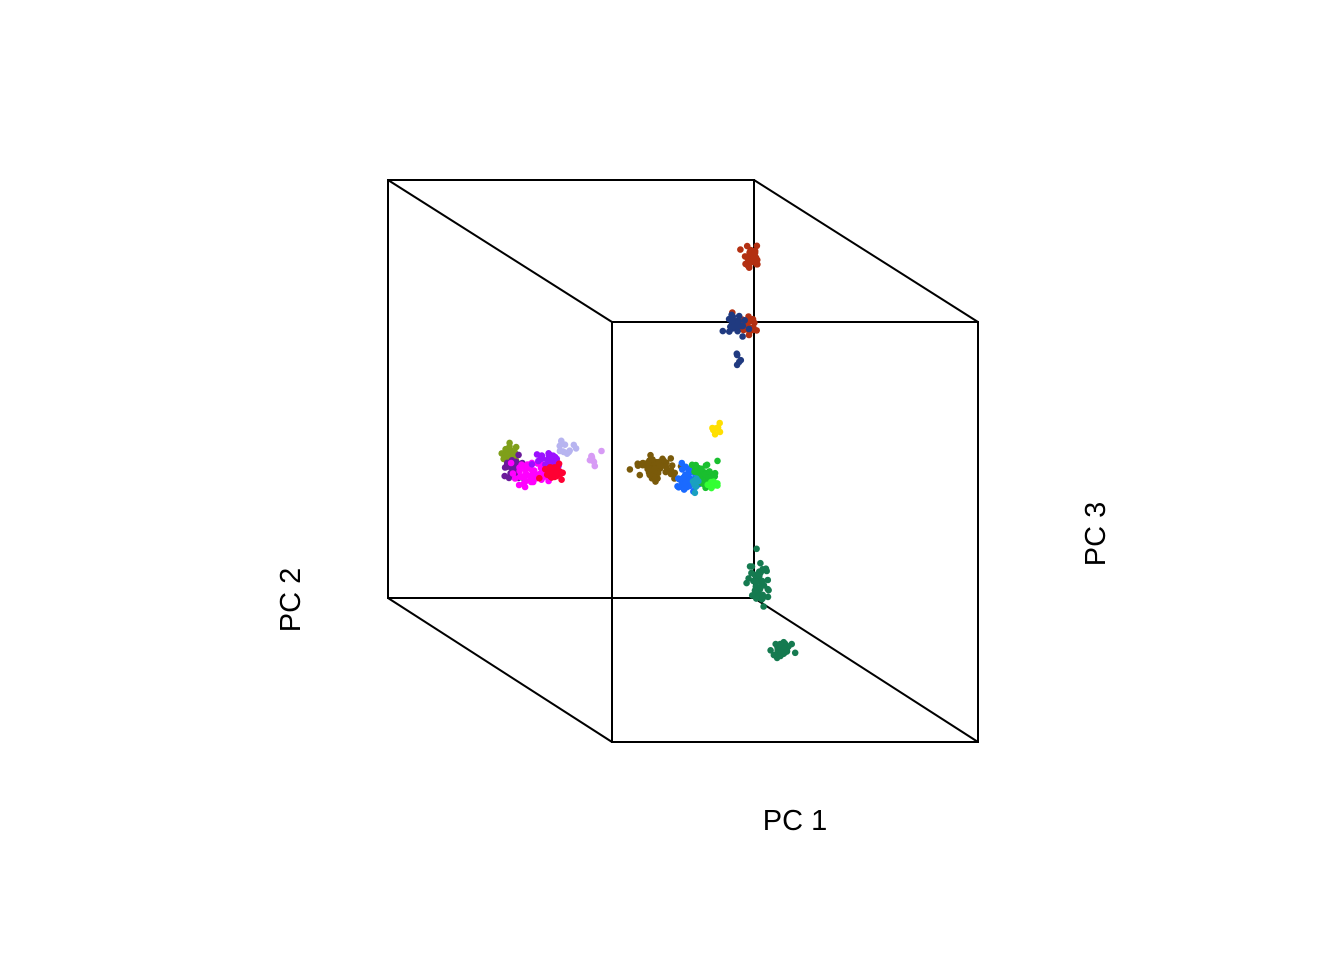 This screenshot has height=960, width=1344. What do you see at coordinates (500, 251) in the screenshot?
I see `cube-edge-top-left` at bounding box center [500, 251].